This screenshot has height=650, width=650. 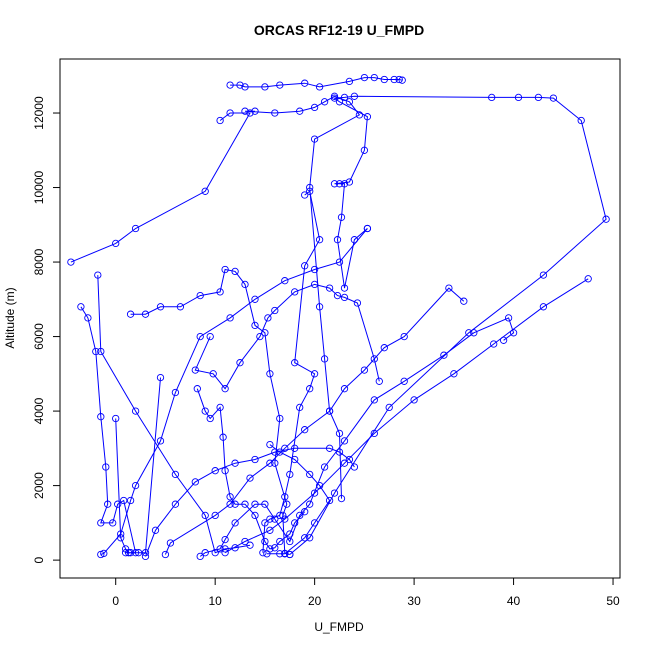 What do you see at coordinates (613, 601) in the screenshot?
I see `x-tick-label: 50` at bounding box center [613, 601].